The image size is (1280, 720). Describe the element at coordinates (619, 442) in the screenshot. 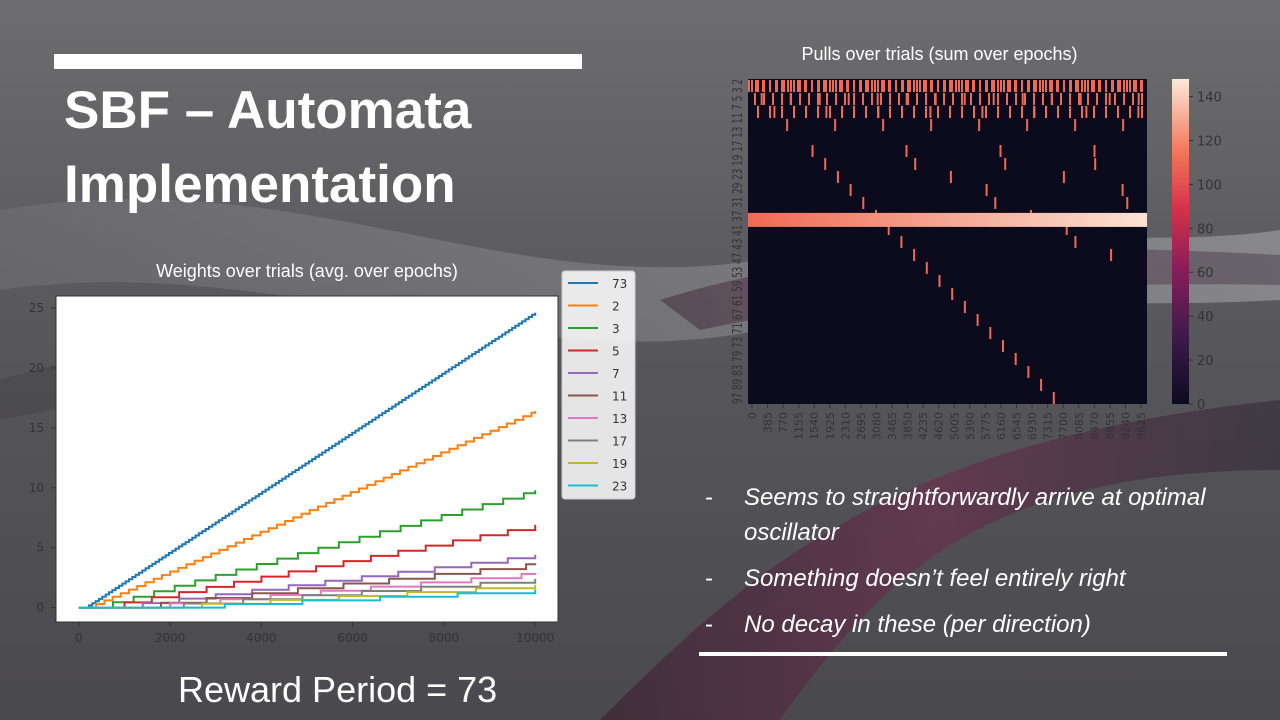

I see `legend-label: 17` at that location.